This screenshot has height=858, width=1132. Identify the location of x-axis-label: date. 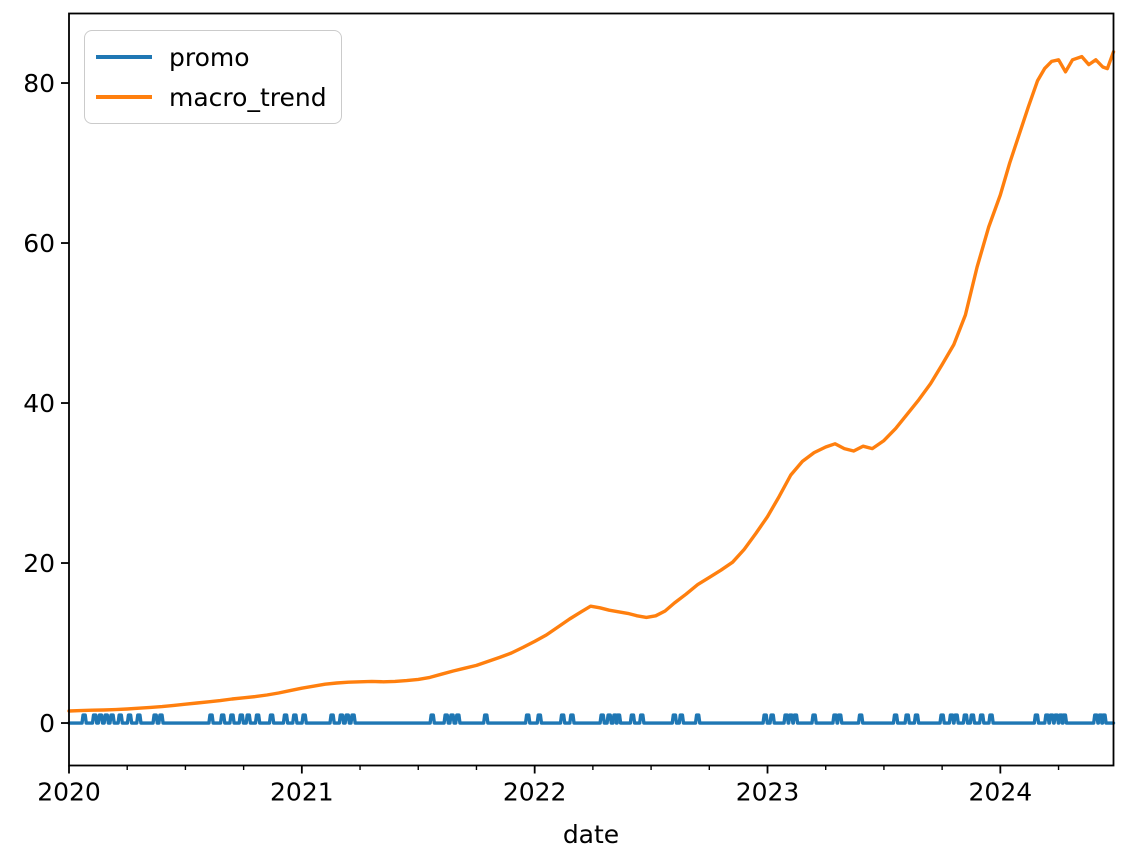
(591, 834).